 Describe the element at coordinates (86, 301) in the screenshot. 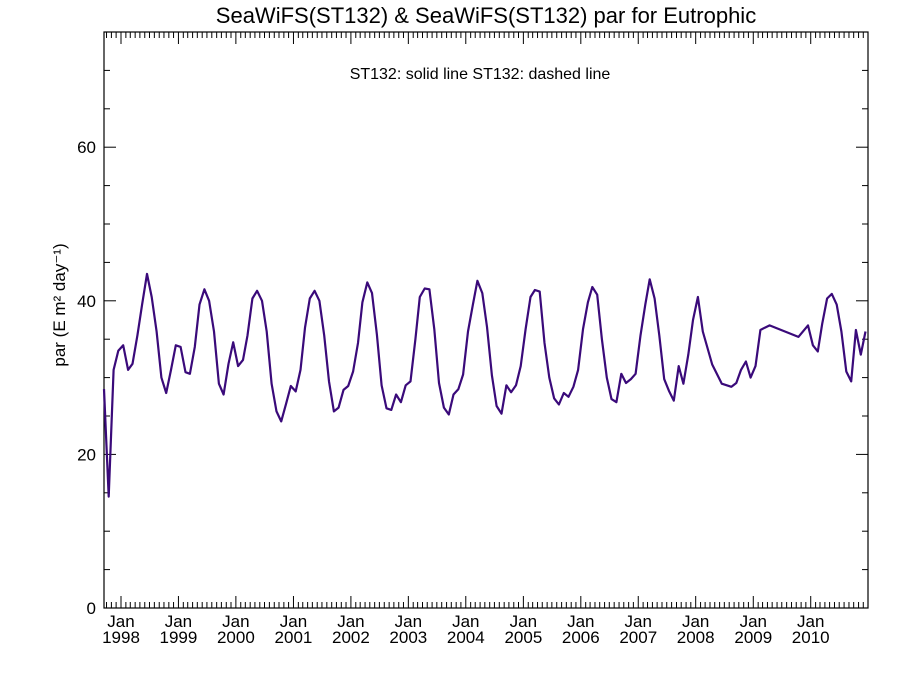

I see `y-tick-label: 40` at that location.